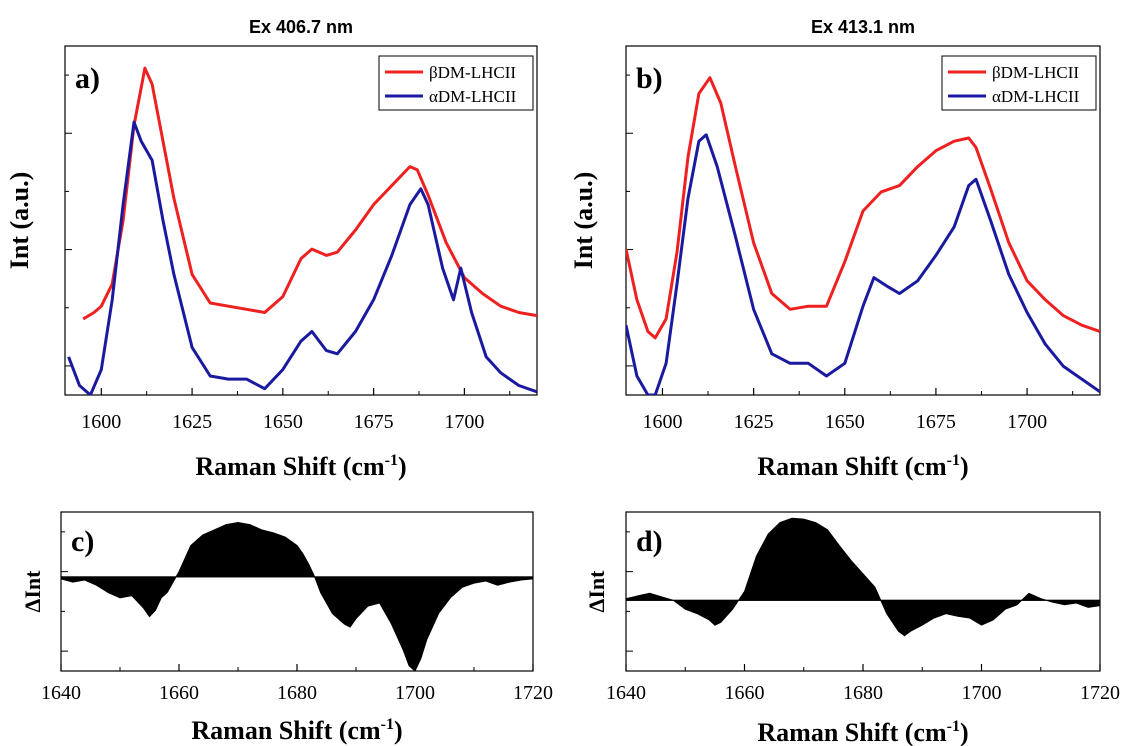  What do you see at coordinates (87, 78) in the screenshot?
I see `panel-label: a)` at bounding box center [87, 78].